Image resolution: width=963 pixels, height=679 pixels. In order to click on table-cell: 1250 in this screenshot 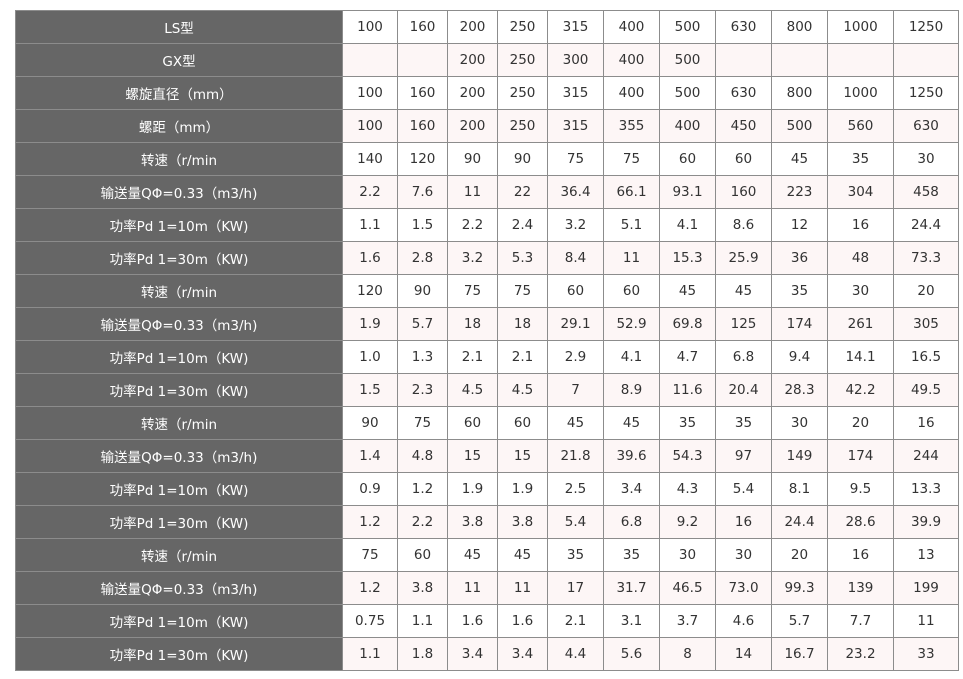, I will do `click(926, 93)`.